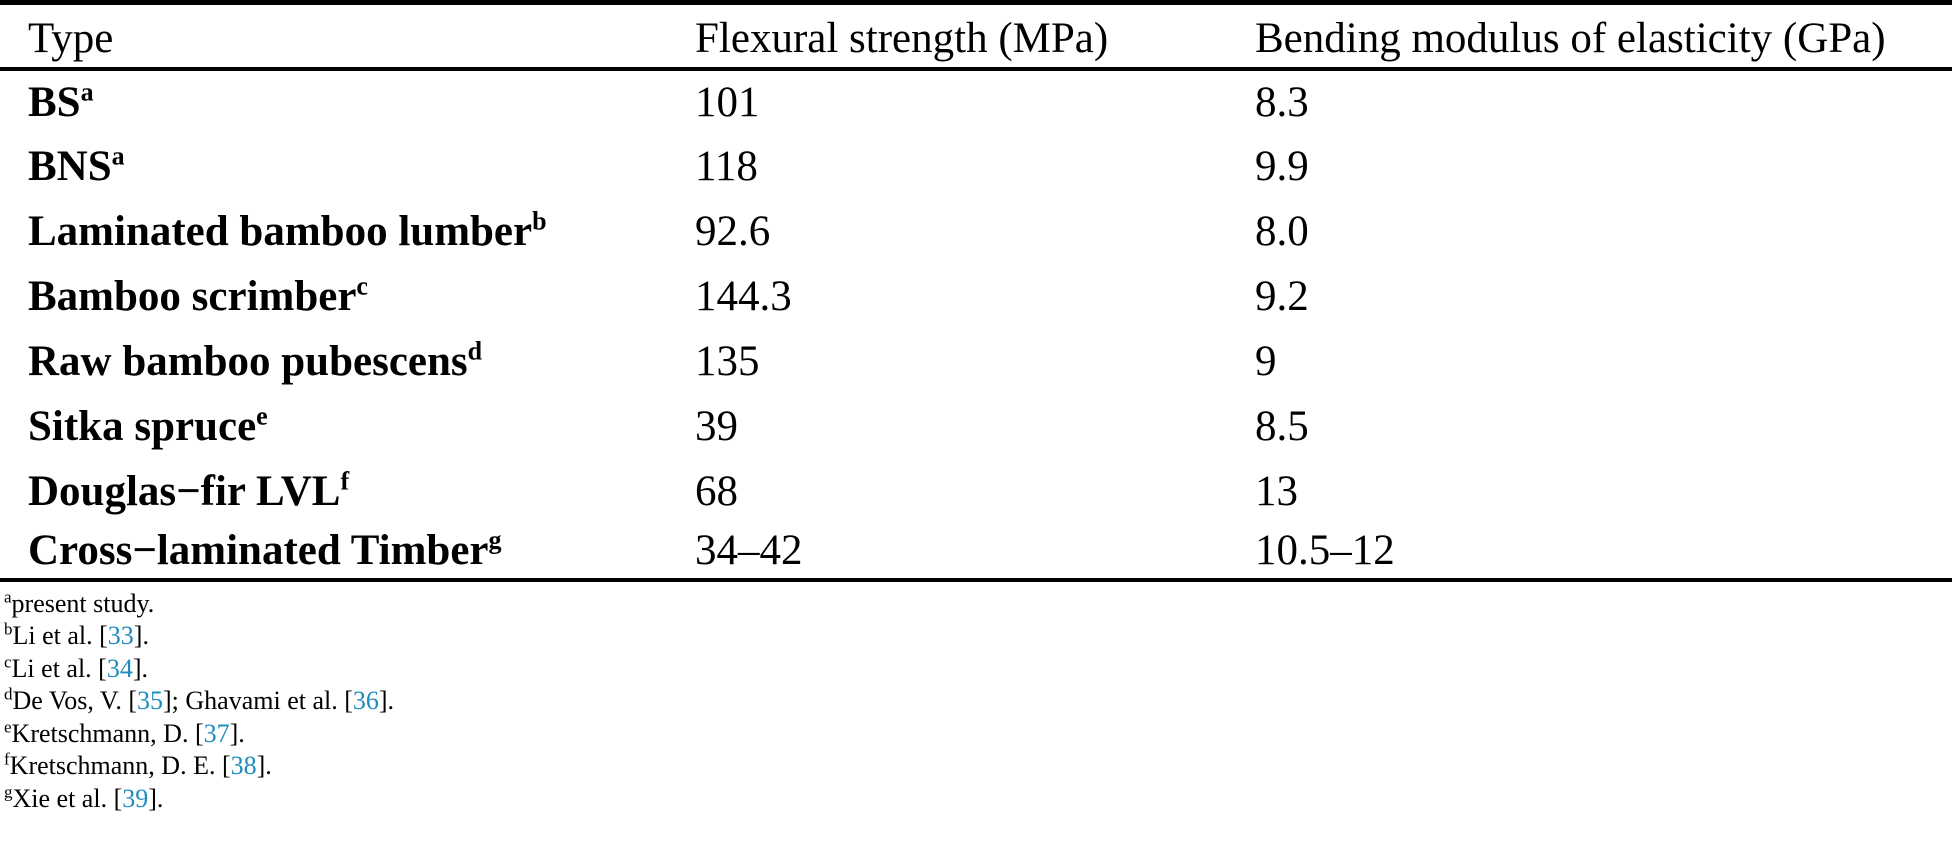 The image size is (1952, 850). I want to click on table-row: Laminated bamboo lumberb 92.6 8.0, so click(976, 231).